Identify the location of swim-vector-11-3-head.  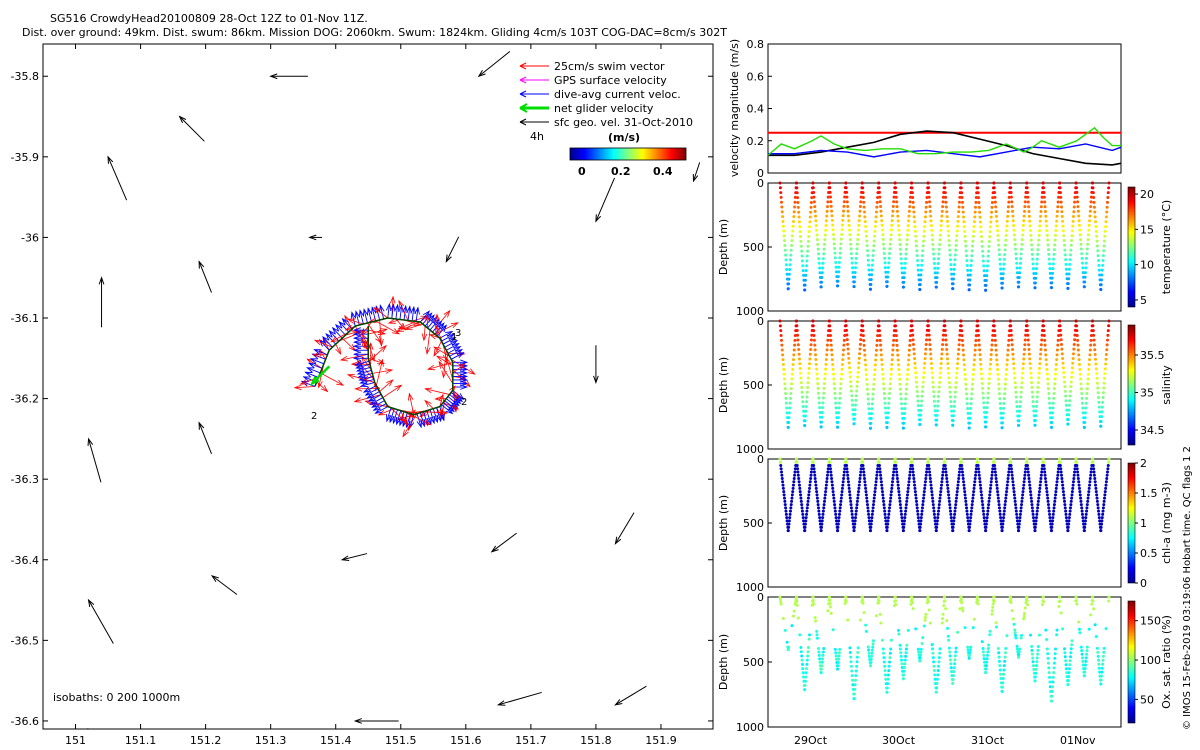
(389, 371).